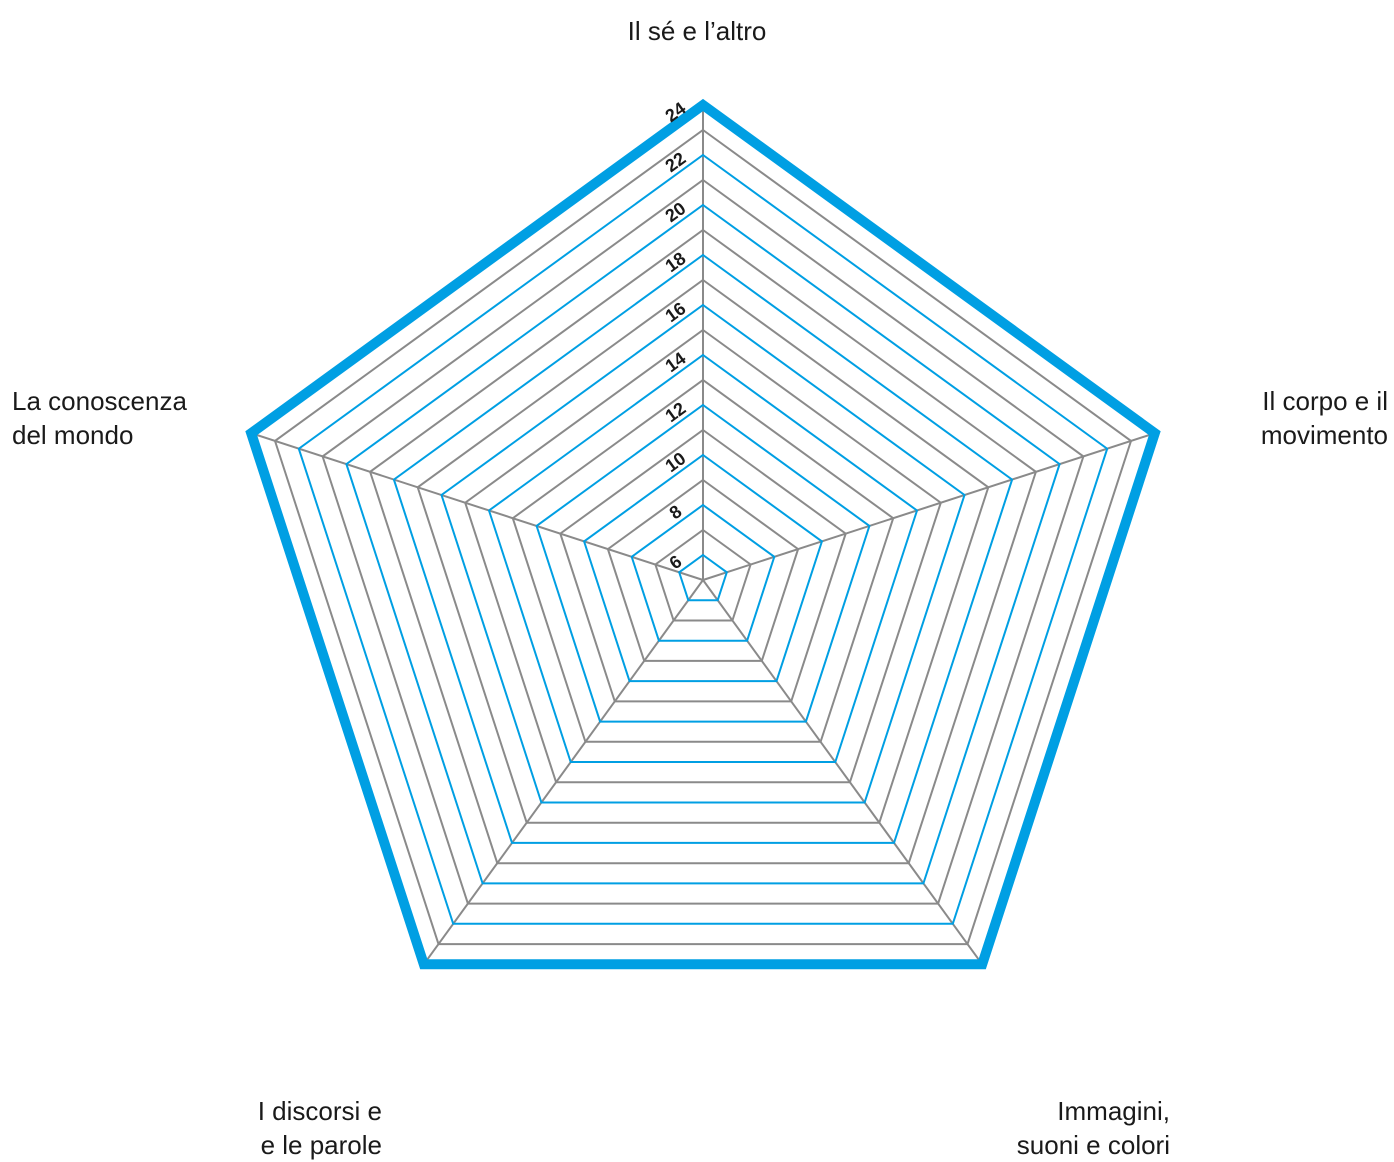  I want to click on axis-label-immagini-suoni-e-colori: Immagini, suoni e colori, so click(1093, 1128).